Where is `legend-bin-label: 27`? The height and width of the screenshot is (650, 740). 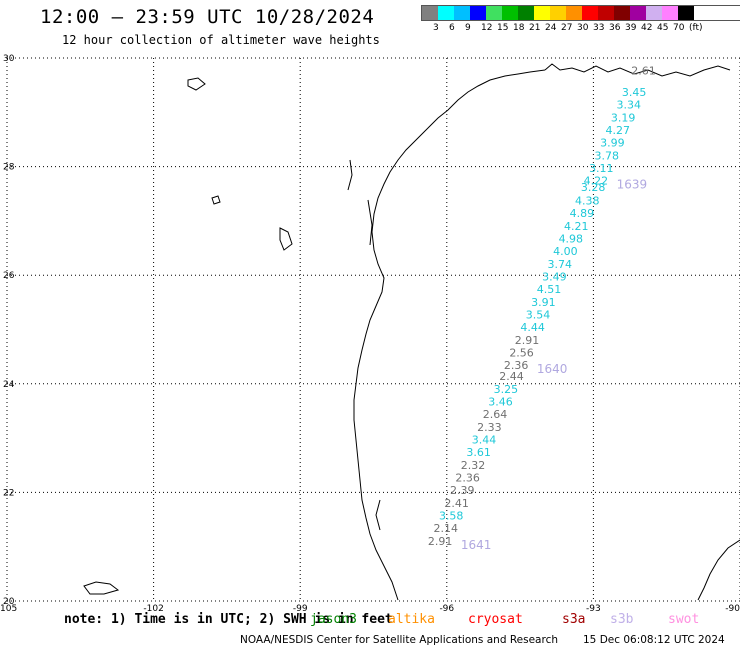
legend-bin-label: 27 is located at coordinates (567, 28).